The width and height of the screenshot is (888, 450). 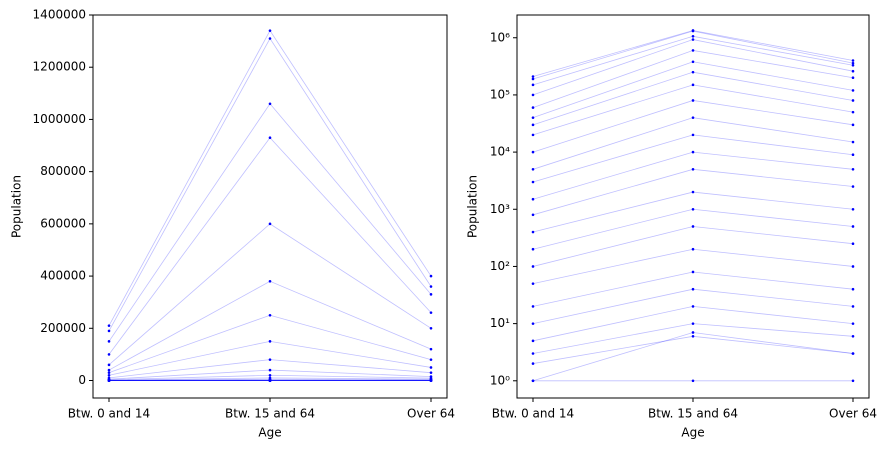 What do you see at coordinates (59, 67) in the screenshot?
I see `y-tick-label: 1200000` at bounding box center [59, 67].